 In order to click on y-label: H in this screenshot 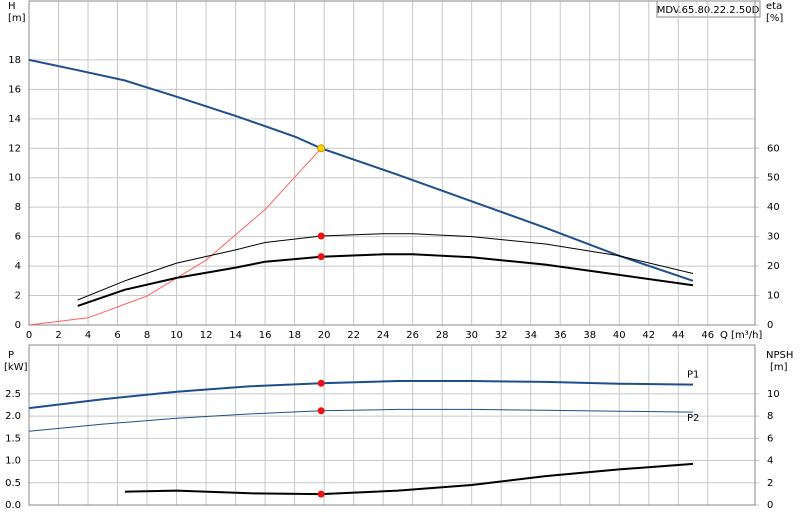, I will do `click(12, 6)`.